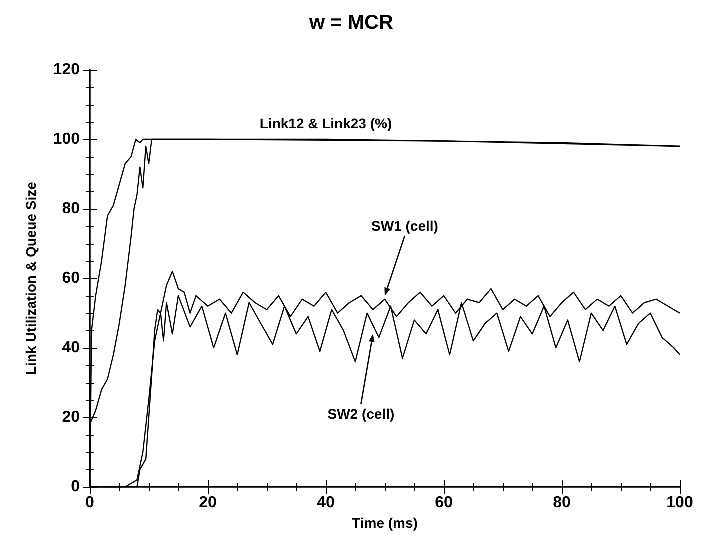 The height and width of the screenshot is (535, 703). What do you see at coordinates (66, 70) in the screenshot?
I see `y-tick-label: 120` at bounding box center [66, 70].